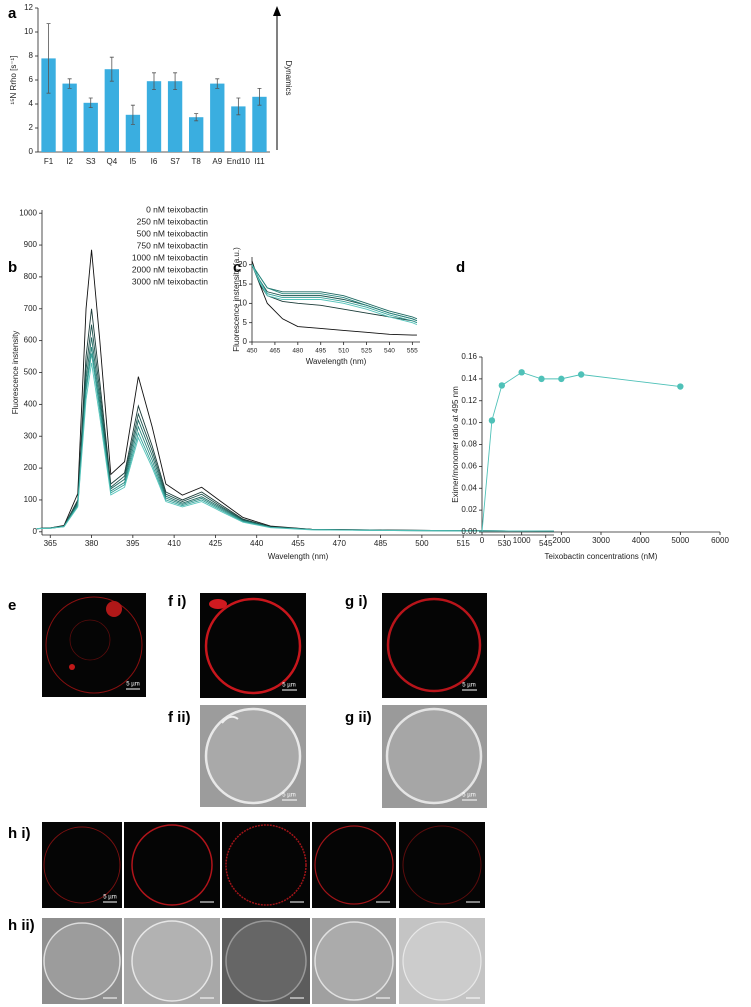  I want to click on image-g-i: 5 µm, so click(434, 645).